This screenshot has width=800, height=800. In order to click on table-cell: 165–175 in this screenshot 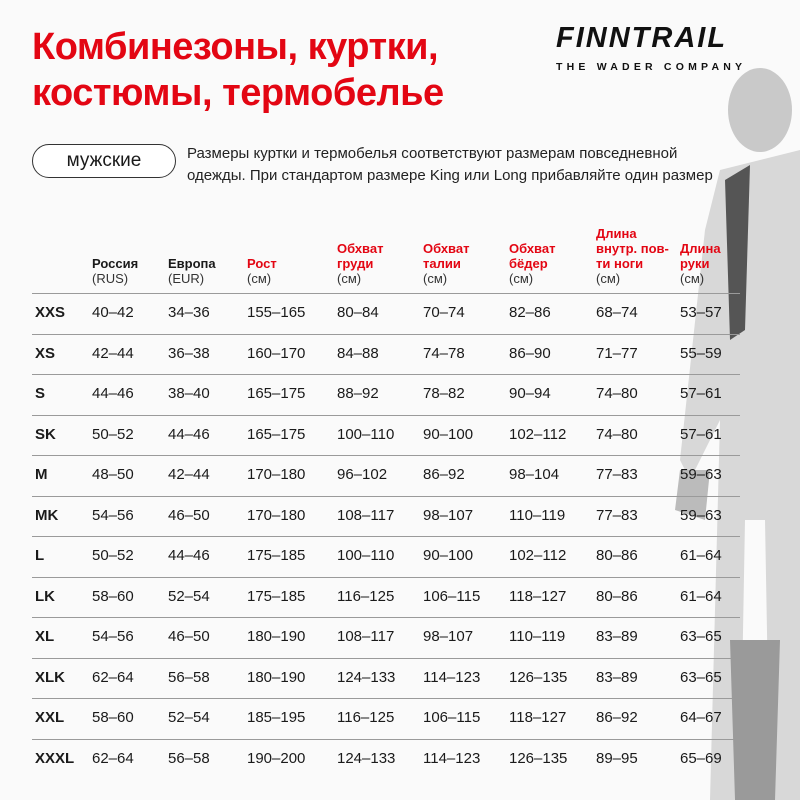, I will do `click(276, 393)`.